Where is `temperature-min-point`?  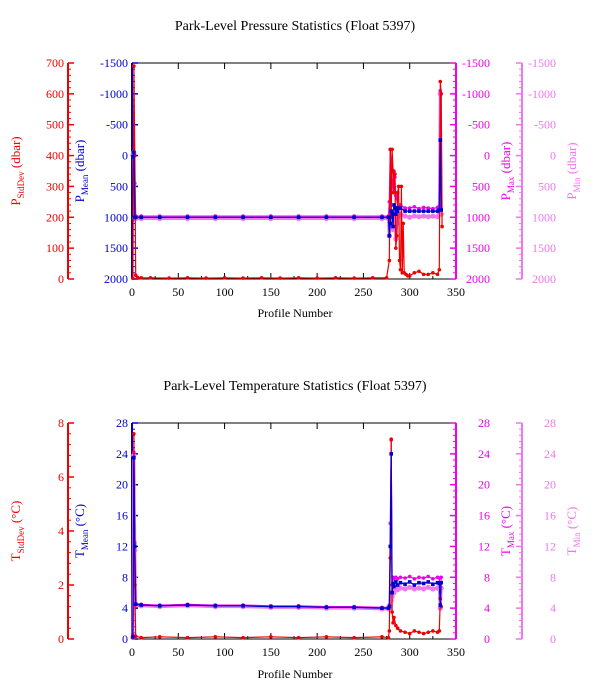
temperature-min-point is located at coordinates (410, 587).